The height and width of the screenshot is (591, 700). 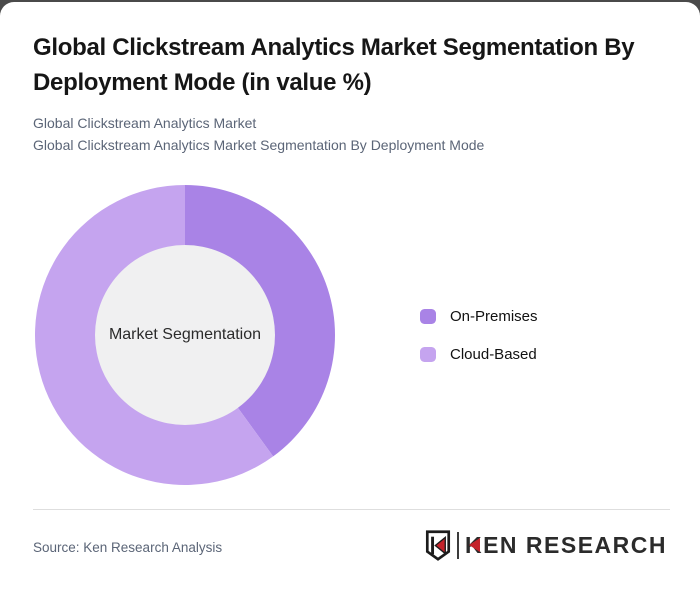 I want to click on legend-item-on-premises: On-Premises, so click(x=479, y=316).